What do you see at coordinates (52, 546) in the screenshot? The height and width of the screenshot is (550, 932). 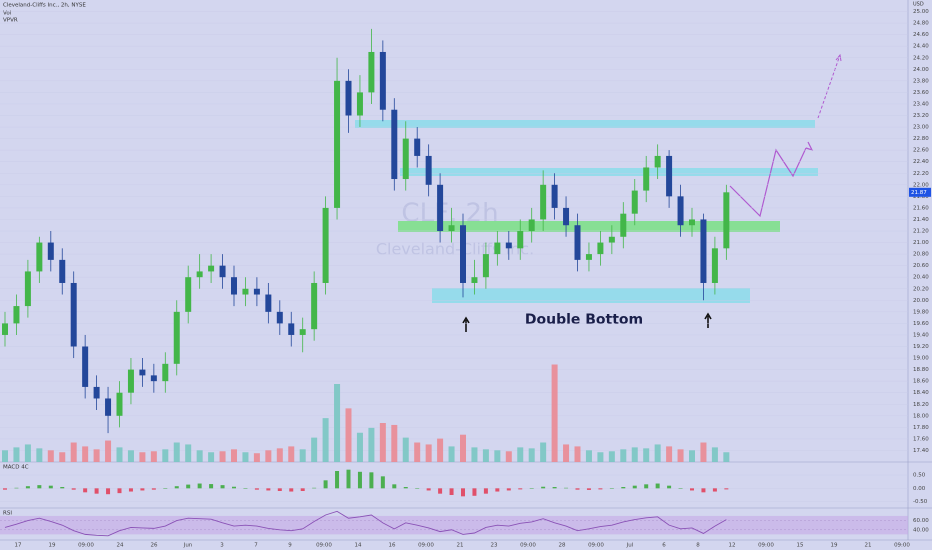 I see `x-tick-label: 19` at bounding box center [52, 546].